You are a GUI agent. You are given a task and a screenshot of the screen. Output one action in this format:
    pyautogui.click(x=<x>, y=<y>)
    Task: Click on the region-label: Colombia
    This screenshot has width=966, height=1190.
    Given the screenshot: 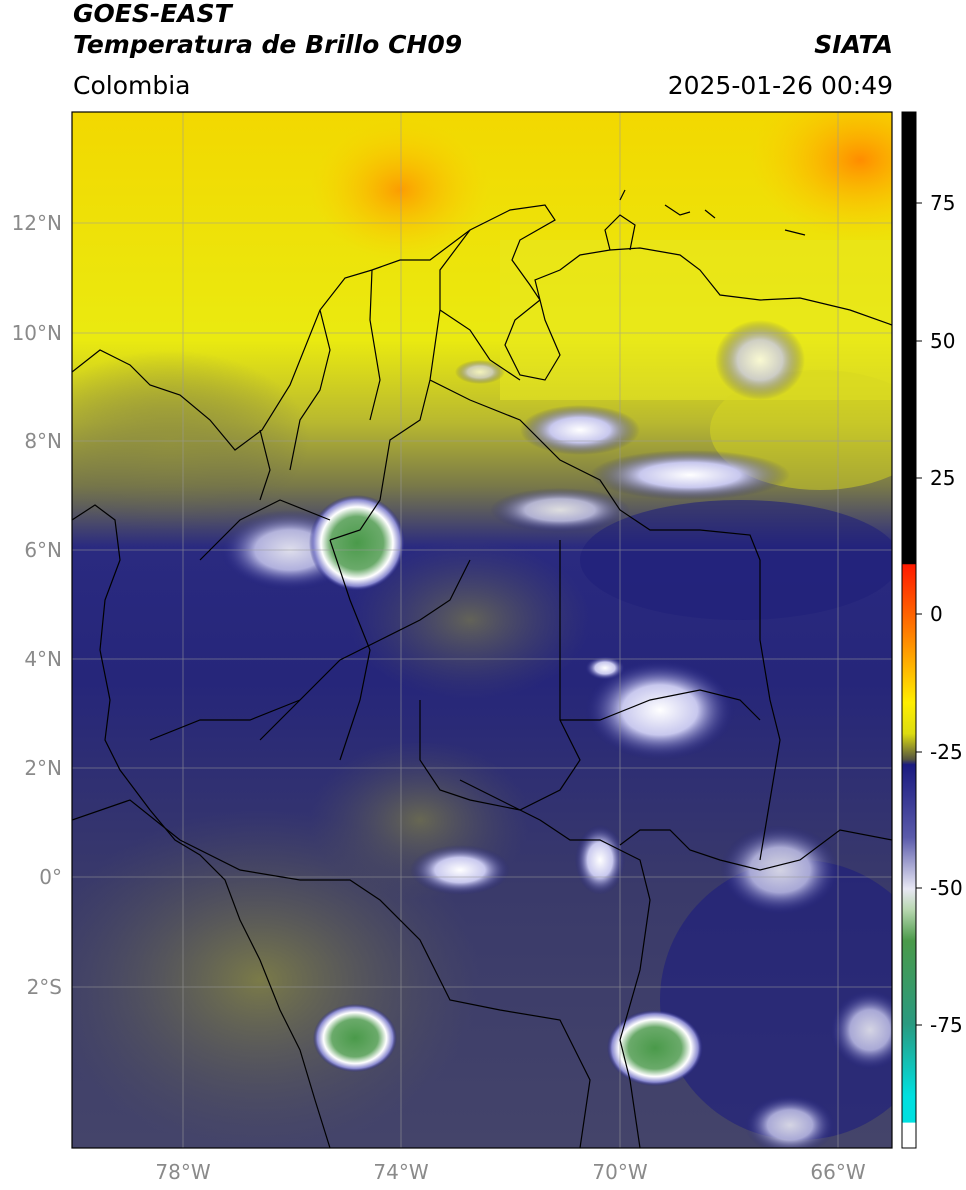 What is the action you would take?
    pyautogui.click(x=132, y=85)
    